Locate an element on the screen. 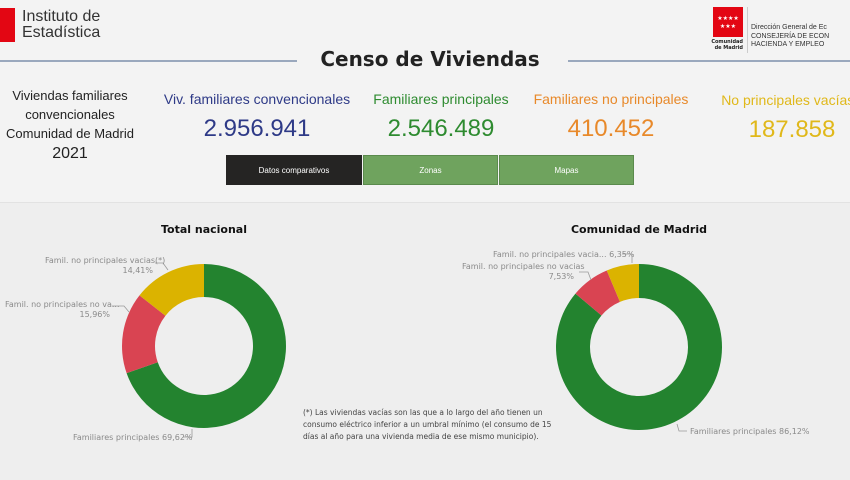  summary-line3: Comunidad de Madrid is located at coordinates (70, 133).